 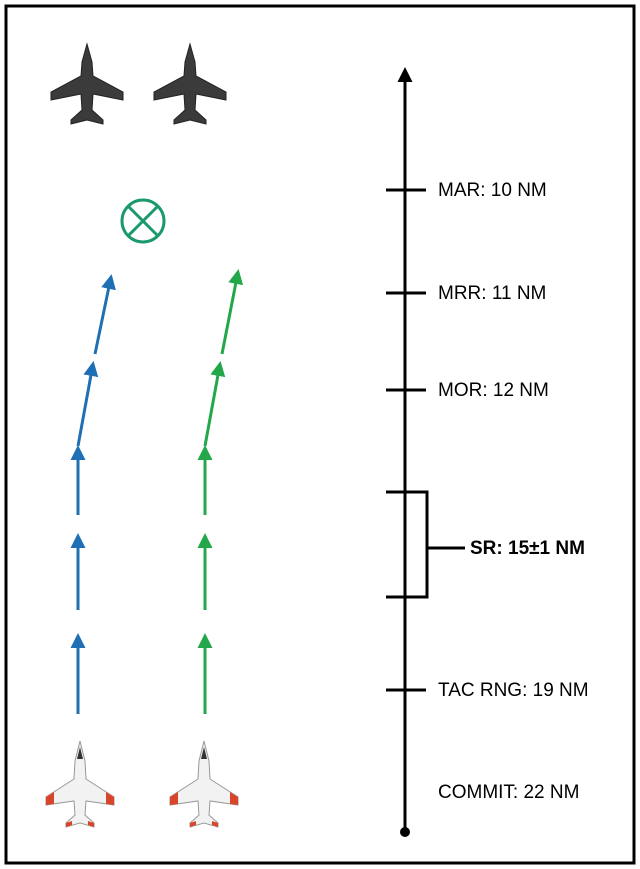 What do you see at coordinates (425, 449) in the screenshot?
I see `range-axis` at bounding box center [425, 449].